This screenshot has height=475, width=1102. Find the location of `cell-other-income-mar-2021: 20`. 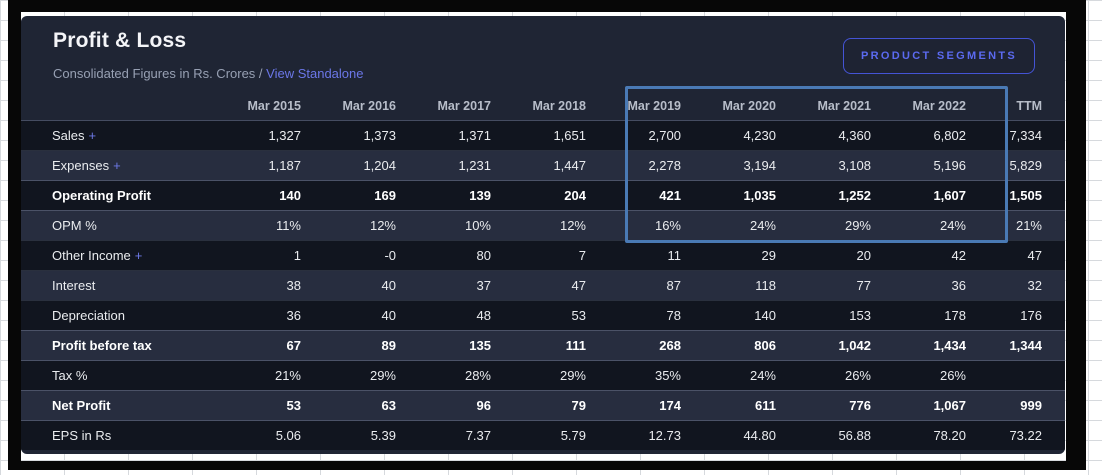

cell-other-income-mar-2021: 20 is located at coordinates (863, 255).